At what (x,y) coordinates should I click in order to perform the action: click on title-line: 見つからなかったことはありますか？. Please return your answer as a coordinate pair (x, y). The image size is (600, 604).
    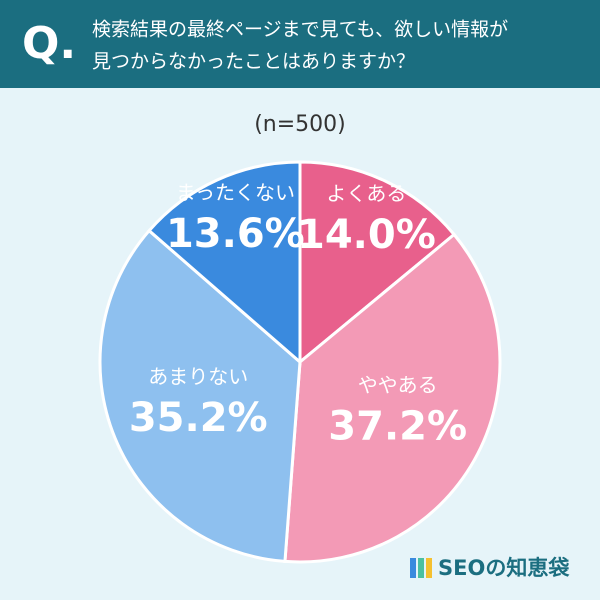
    Looking at the image, I should click on (253, 62).